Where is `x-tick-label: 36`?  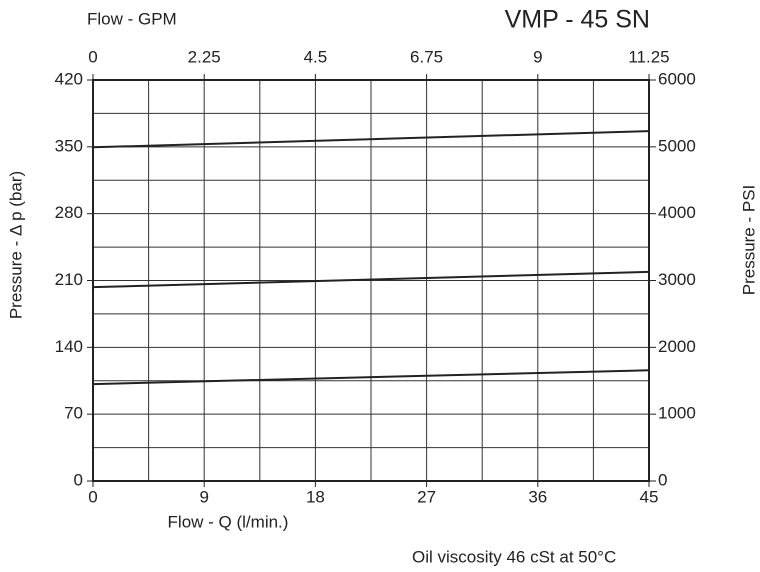
x-tick-label: 36 is located at coordinates (537, 496).